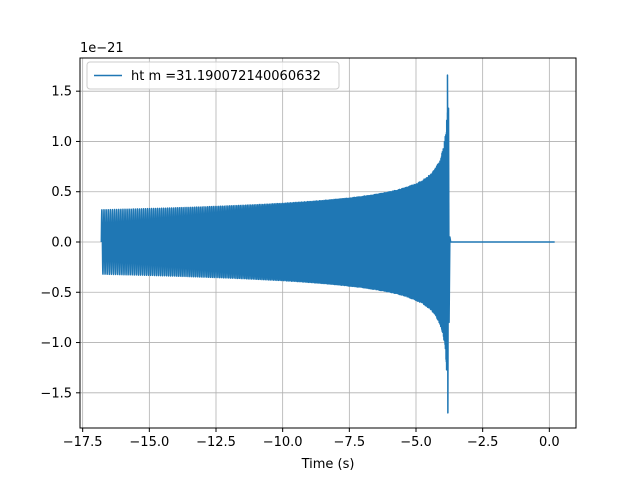 This screenshot has width=640, height=480. I want to click on y-tick-label-0: 1.5, so click(61, 92).